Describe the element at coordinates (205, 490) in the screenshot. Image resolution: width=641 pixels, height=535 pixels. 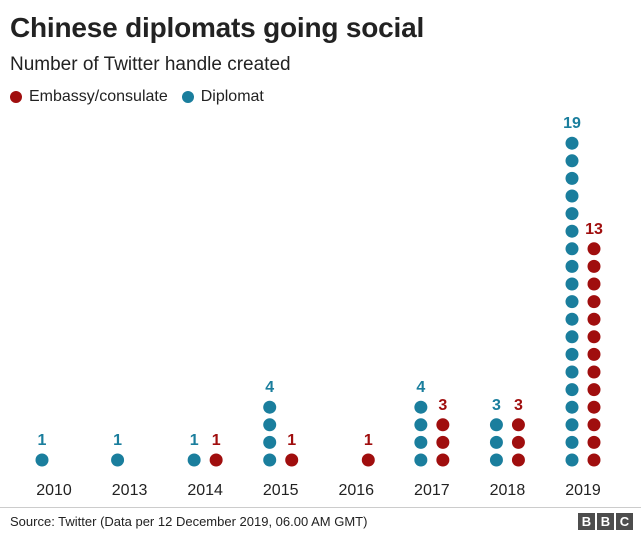
I see `x-tick-label: 2014` at that location.